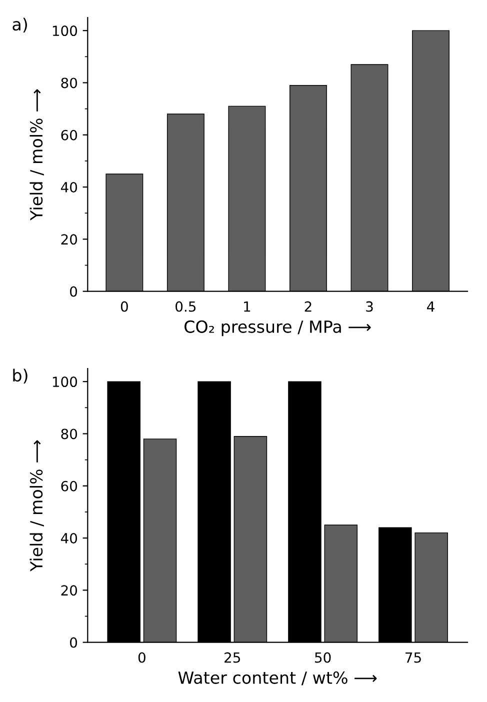  I want to click on x-tick-label: 1, so click(247, 306).